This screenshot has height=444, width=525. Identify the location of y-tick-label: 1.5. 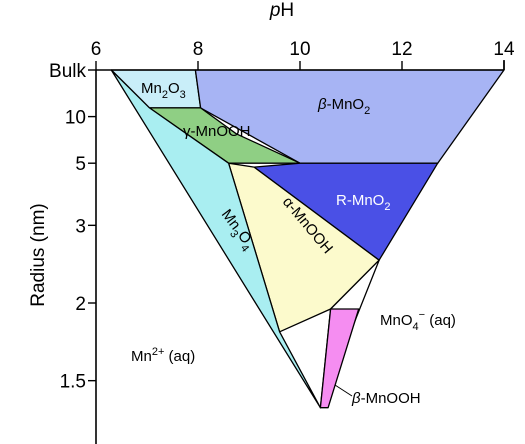
(73, 382).